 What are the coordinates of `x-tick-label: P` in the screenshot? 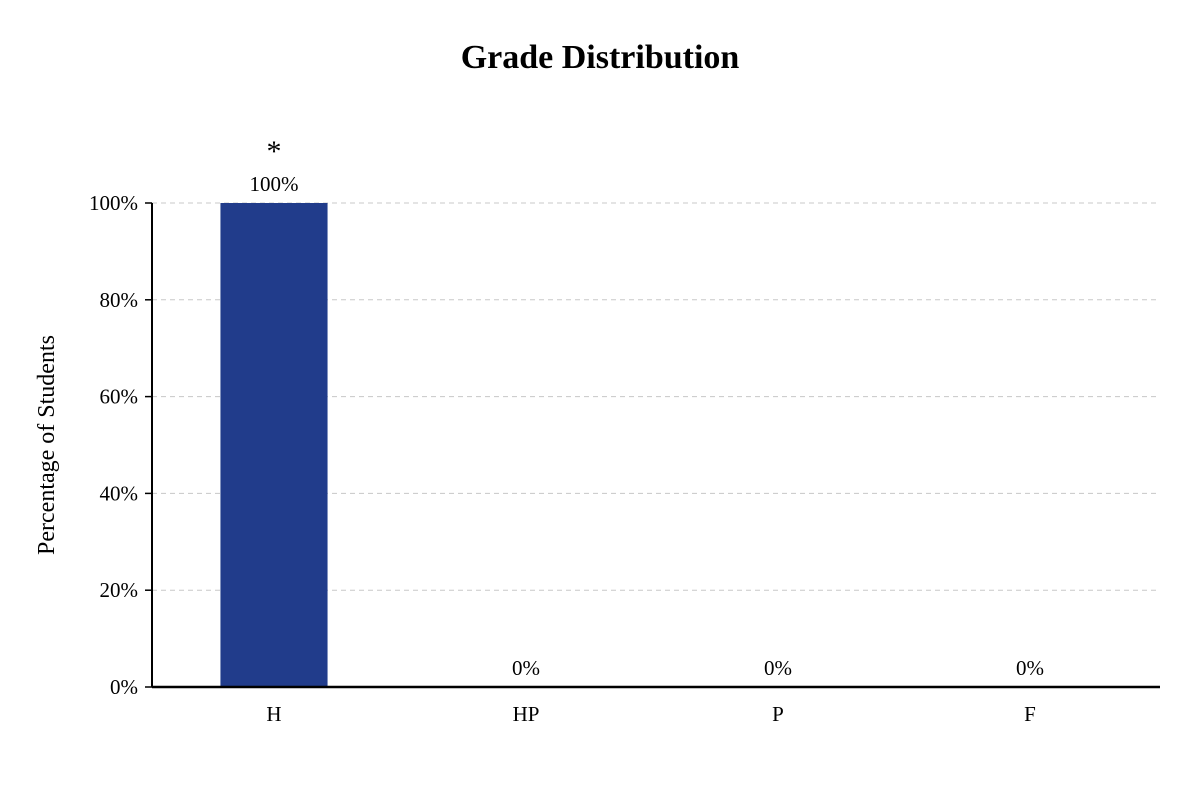 It's located at (778, 714).